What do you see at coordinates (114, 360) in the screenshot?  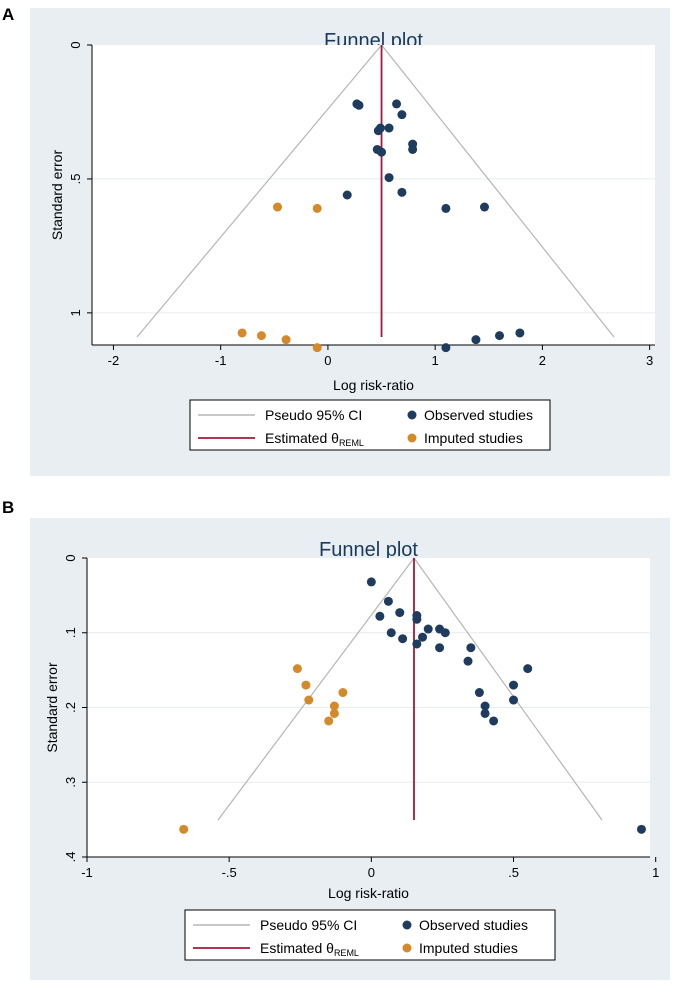 I see `x-tick-label: -2` at bounding box center [114, 360].